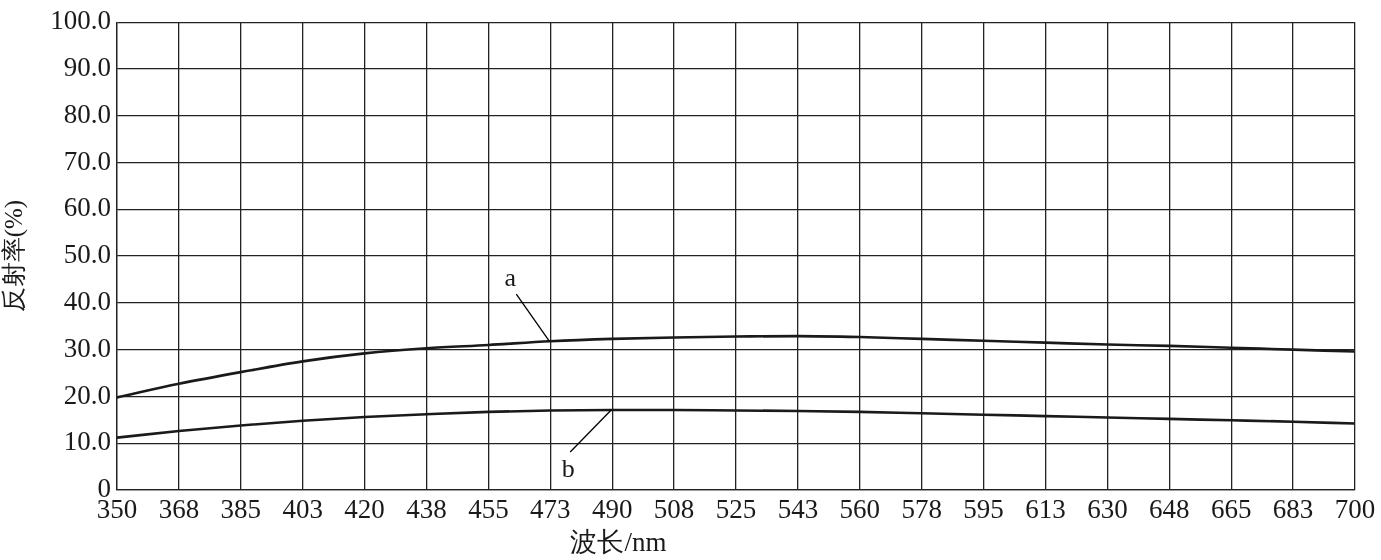 The image size is (1381, 560). Describe the element at coordinates (674, 509) in the screenshot. I see `x-tick-label: 508` at that location.